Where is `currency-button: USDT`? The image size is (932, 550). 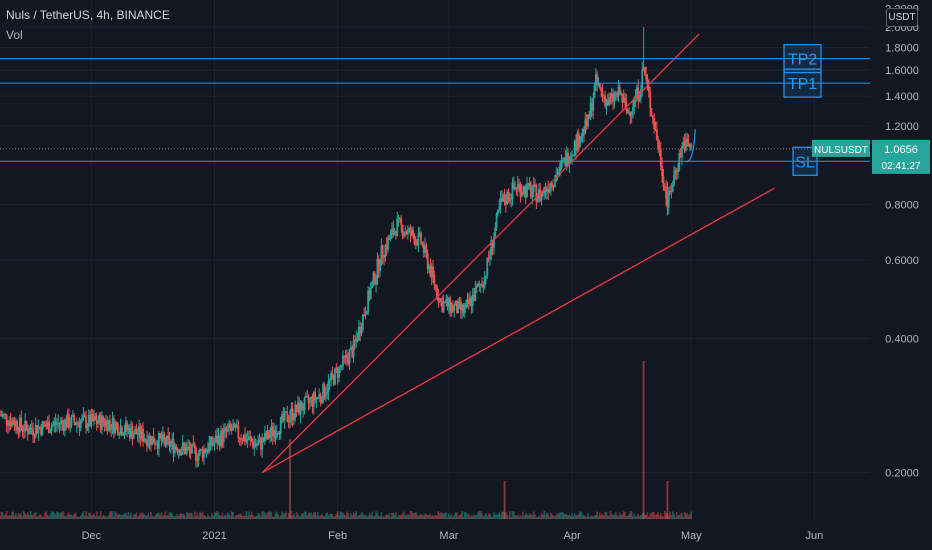 currency-button: USDT is located at coordinates (902, 17).